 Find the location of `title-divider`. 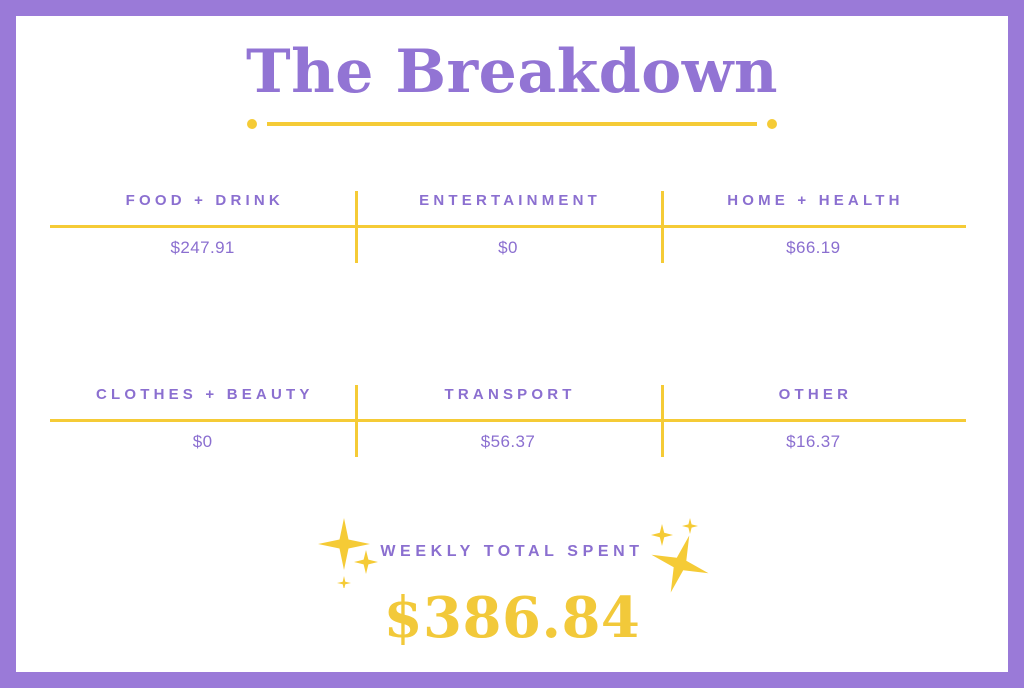

title-divider is located at coordinates (512, 124).